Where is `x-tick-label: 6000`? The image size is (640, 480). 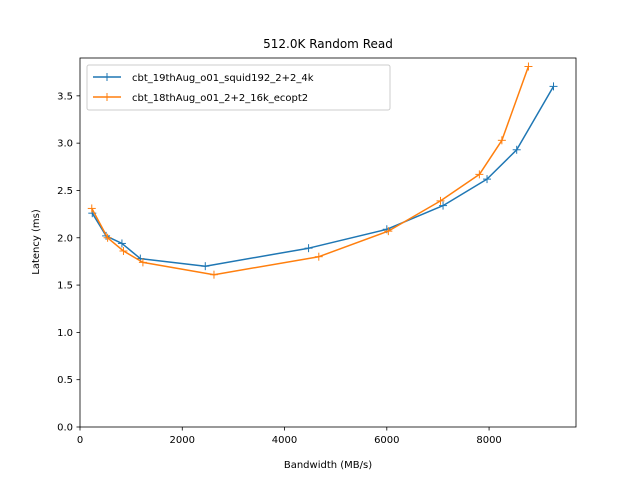 x-tick-label: 6000 is located at coordinates (386, 440).